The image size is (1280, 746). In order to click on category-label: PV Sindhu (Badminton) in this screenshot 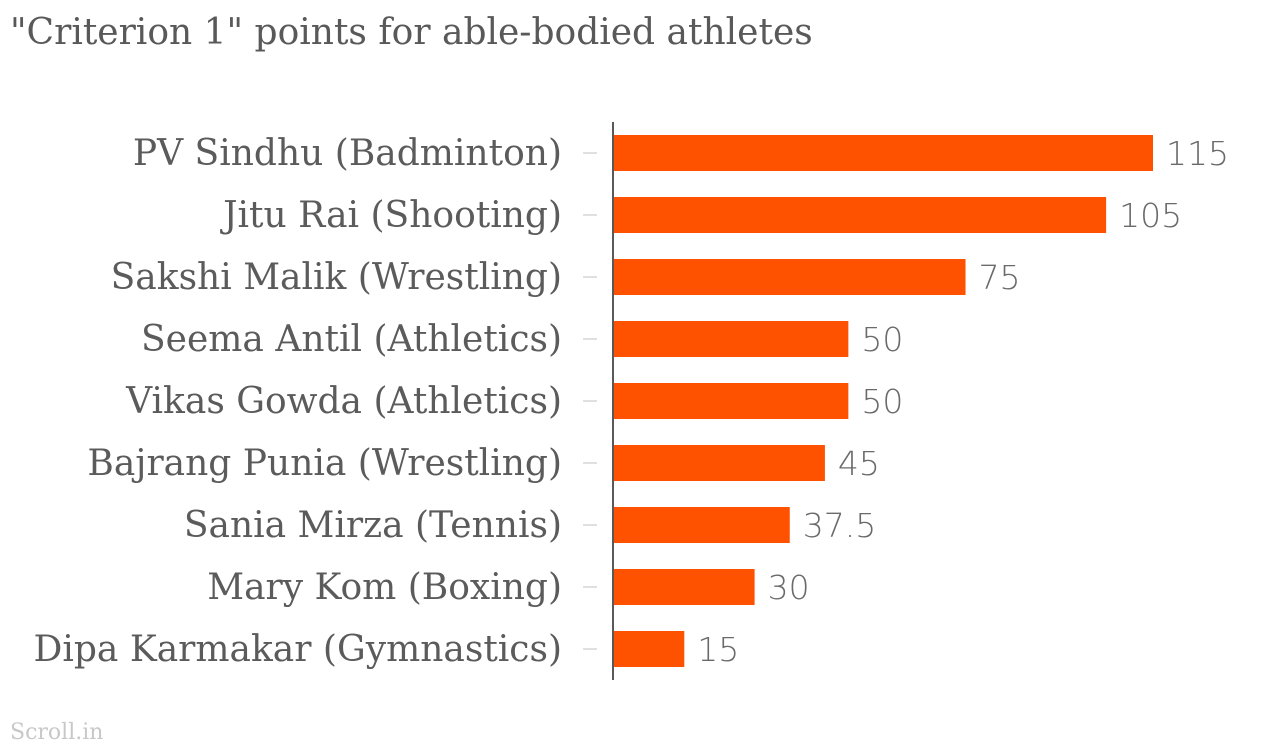, I will do `click(347, 153)`.